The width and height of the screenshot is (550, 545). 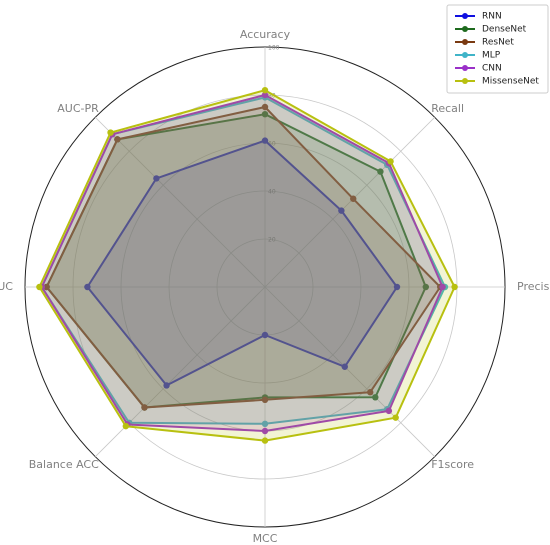 I want to click on r-tick-label: 60, so click(x=272, y=144).